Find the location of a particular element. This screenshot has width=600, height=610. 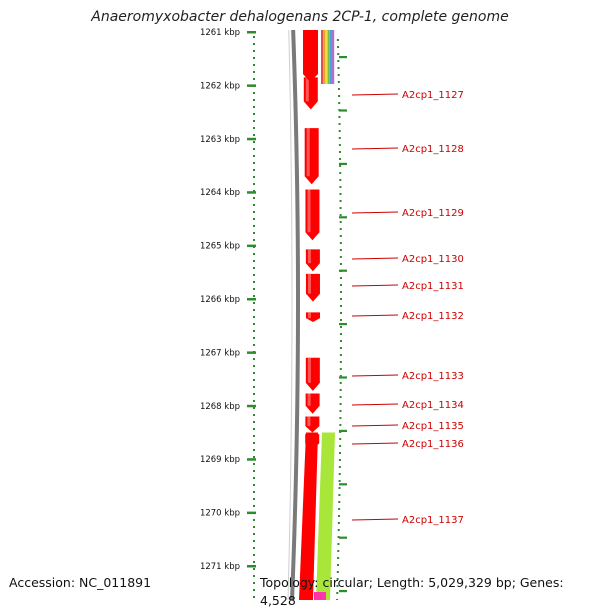

gene-label: A2cp1_1135 is located at coordinates (433, 426).